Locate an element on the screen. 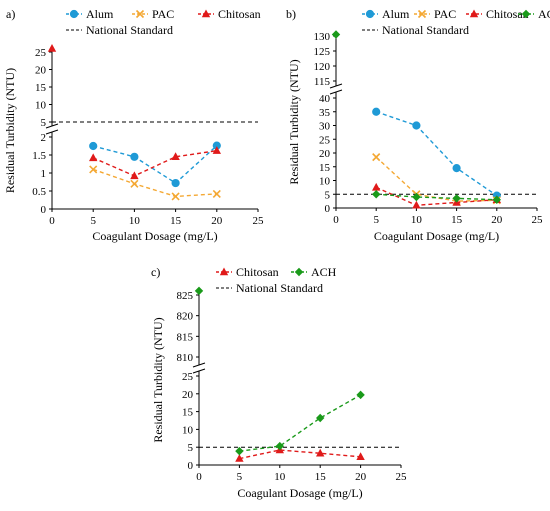  y-tick-upper-label: 815 is located at coordinates (185, 337).